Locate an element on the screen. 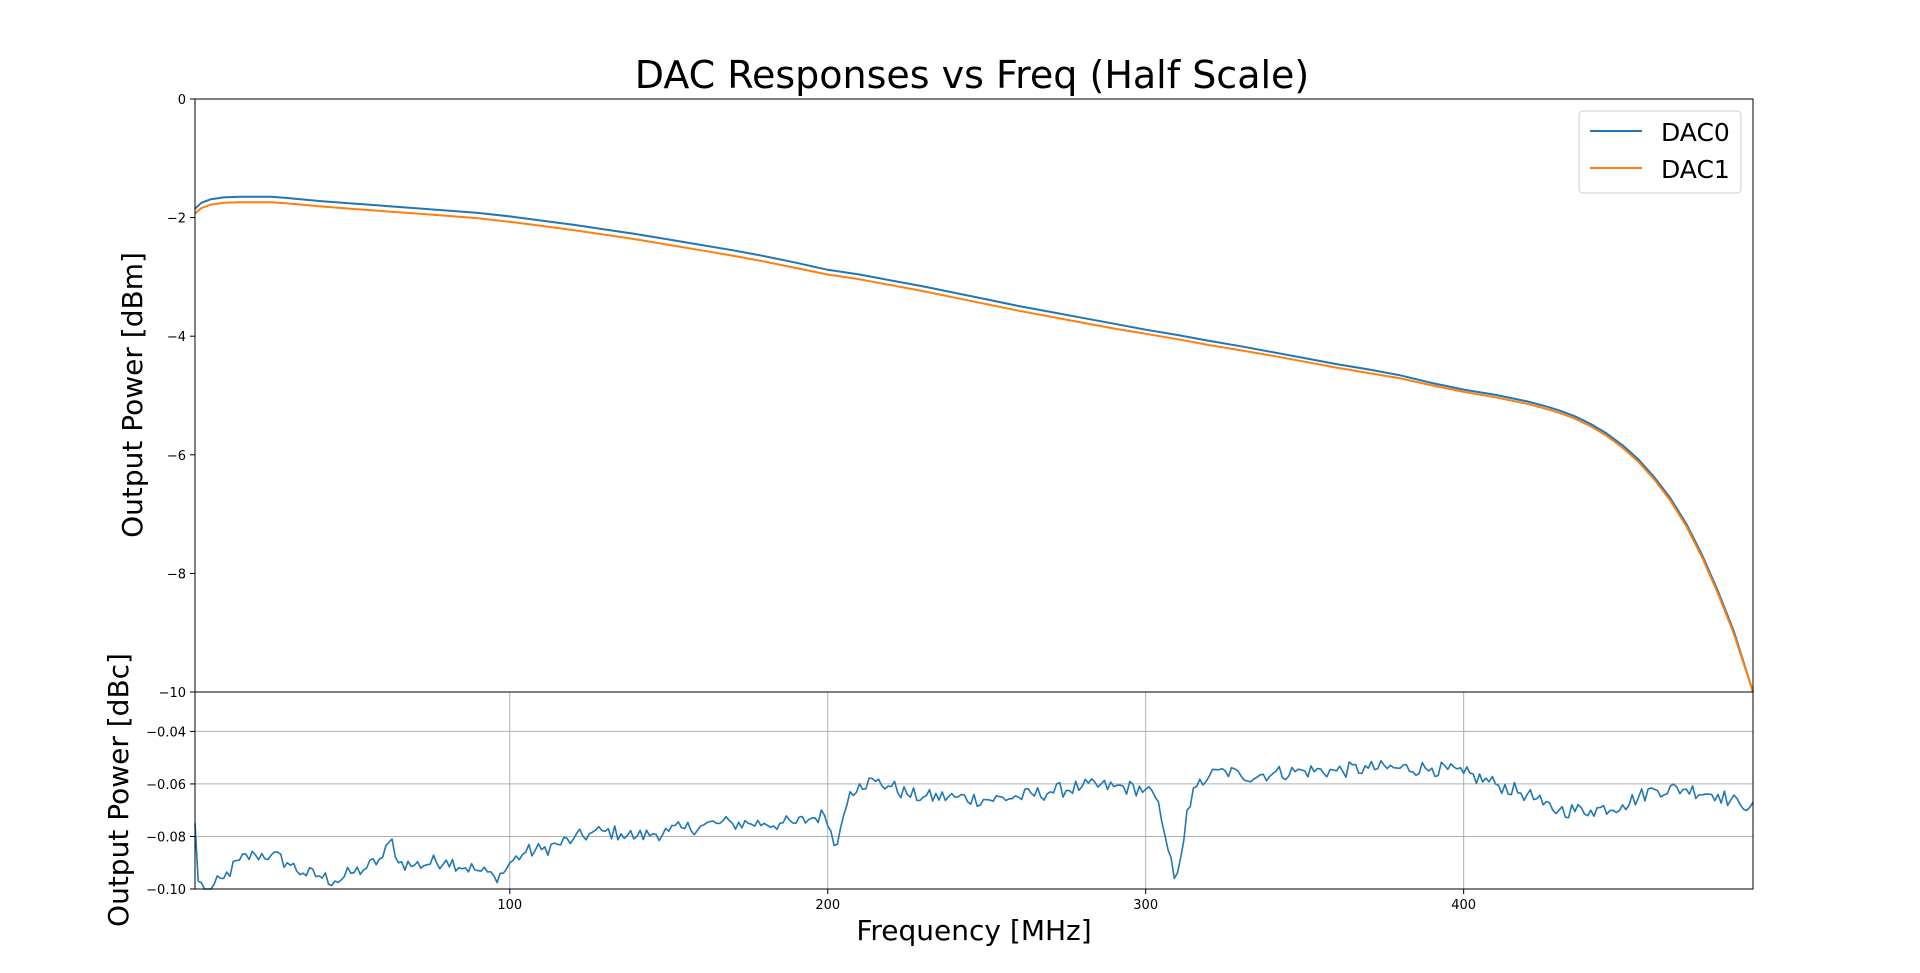 The image size is (1920, 973). chart-title: DAC Responses vs Freq (Half Scale) is located at coordinates (972, 75).